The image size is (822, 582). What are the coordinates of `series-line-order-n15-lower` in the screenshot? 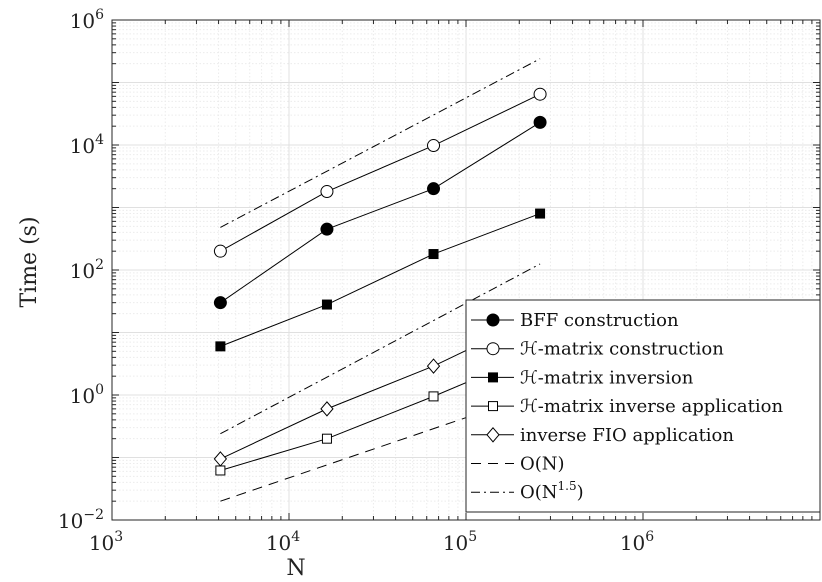 It's located at (380, 349).